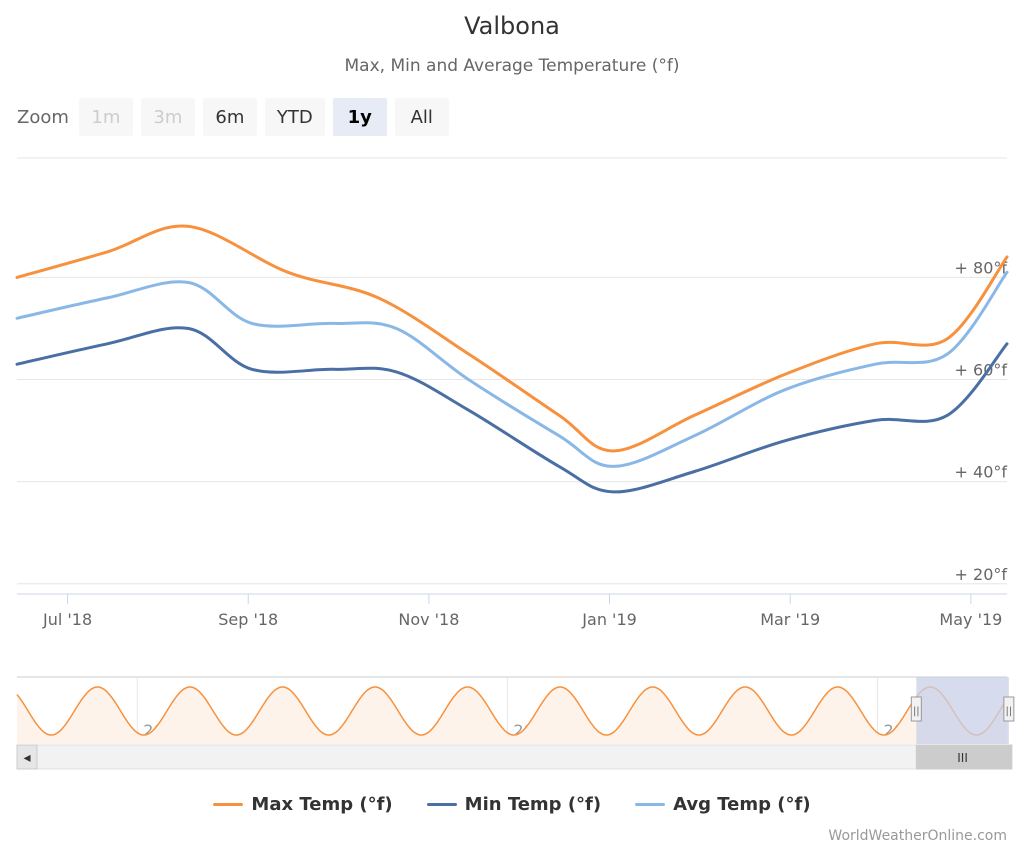  I want to click on scrollbar-thumb, so click(964, 757).